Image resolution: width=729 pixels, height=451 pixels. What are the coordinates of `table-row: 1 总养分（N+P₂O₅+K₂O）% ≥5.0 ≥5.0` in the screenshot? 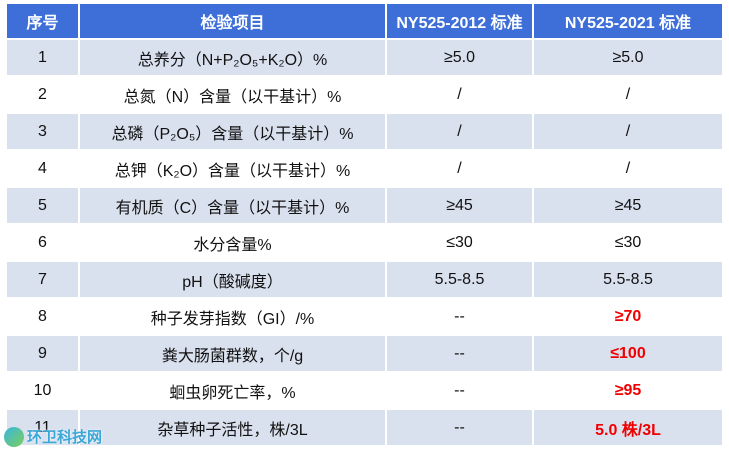 It's located at (364, 57).